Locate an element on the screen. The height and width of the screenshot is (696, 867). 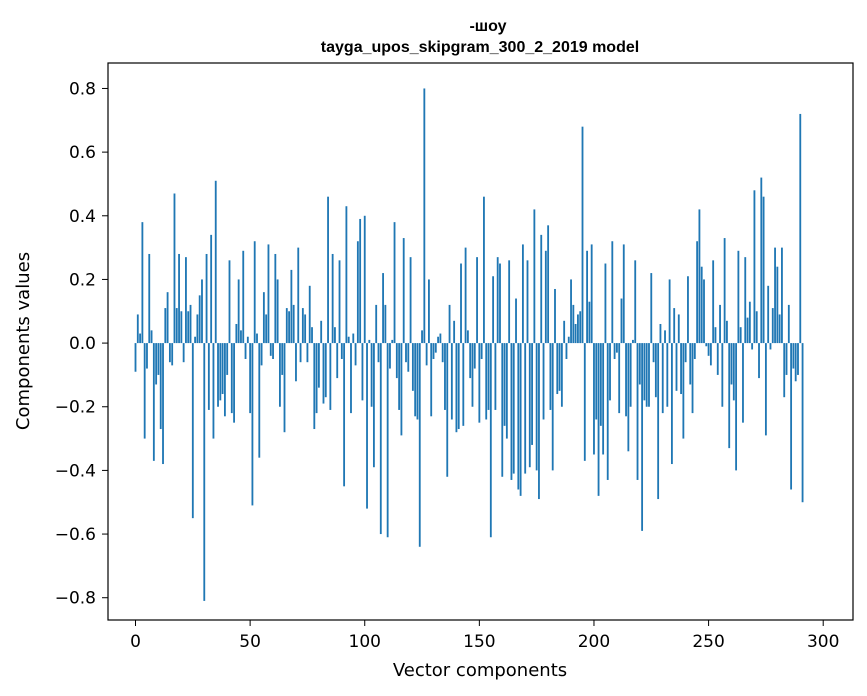
y-axis-label: Components values is located at coordinates (23, 341).